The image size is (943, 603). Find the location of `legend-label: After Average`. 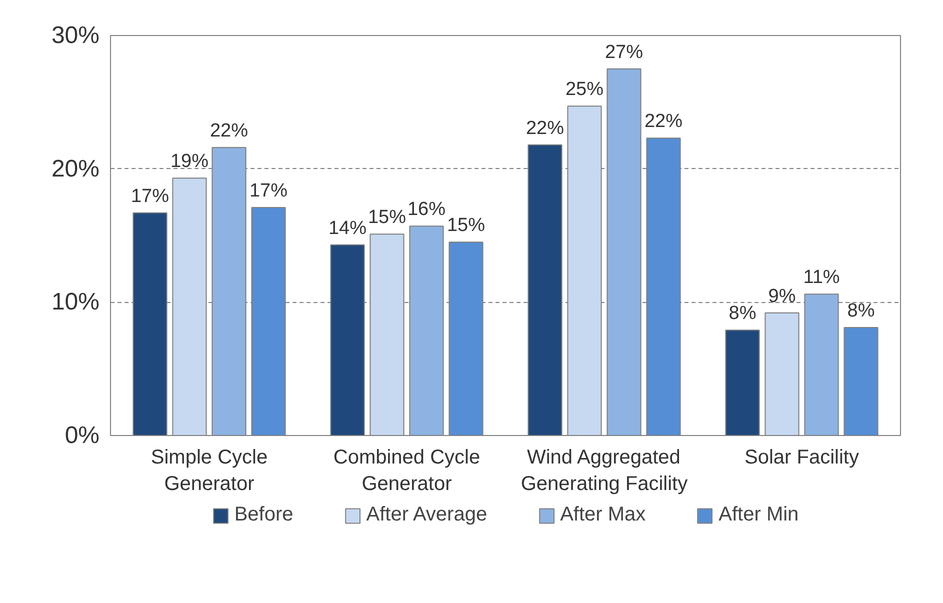

legend-label: After Average is located at coordinates (427, 515).